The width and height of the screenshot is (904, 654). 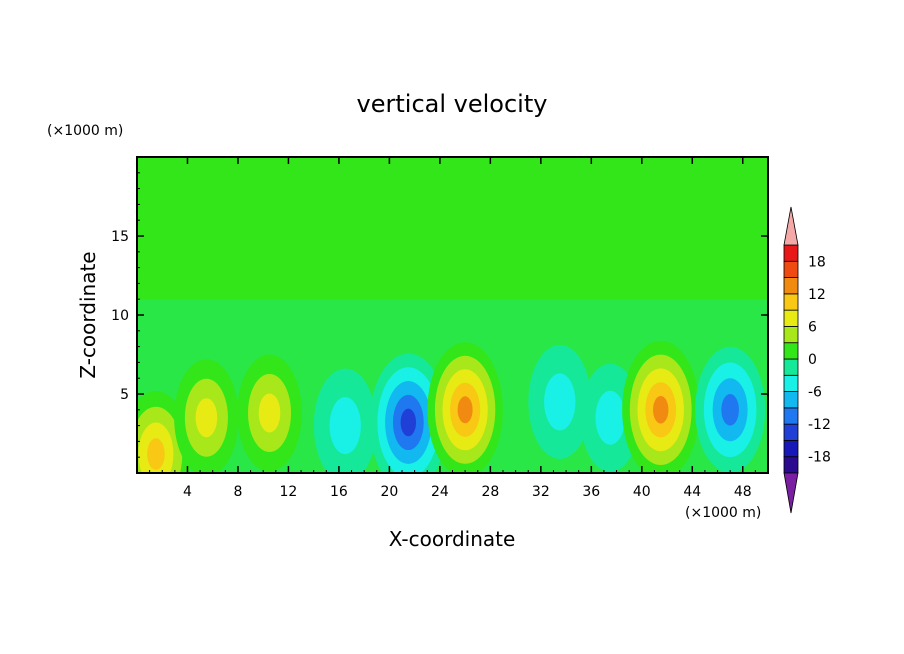 What do you see at coordinates (440, 492) in the screenshot?
I see `x-tick-label: 24` at bounding box center [440, 492].